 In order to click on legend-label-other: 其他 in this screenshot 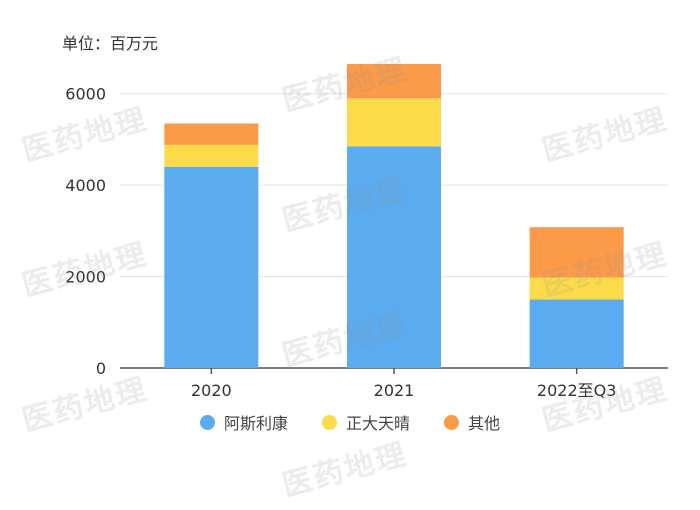, I will do `click(484, 423)`.